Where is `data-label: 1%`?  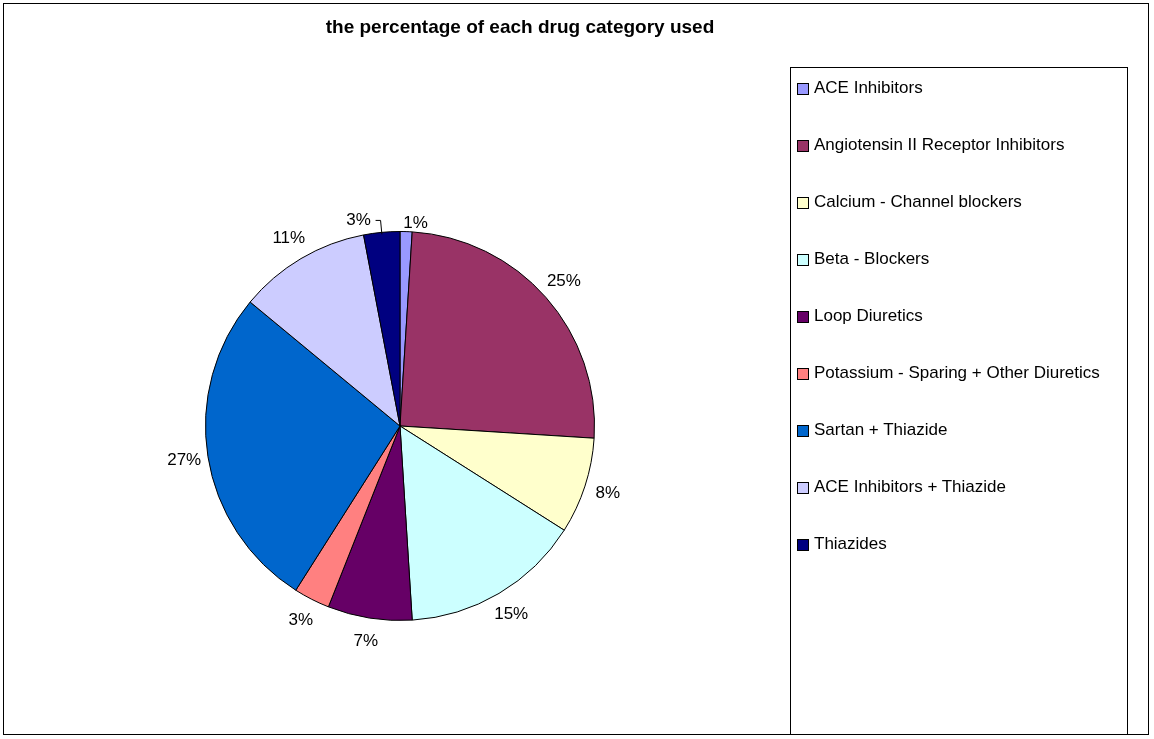
data-label: 1% is located at coordinates (415, 223).